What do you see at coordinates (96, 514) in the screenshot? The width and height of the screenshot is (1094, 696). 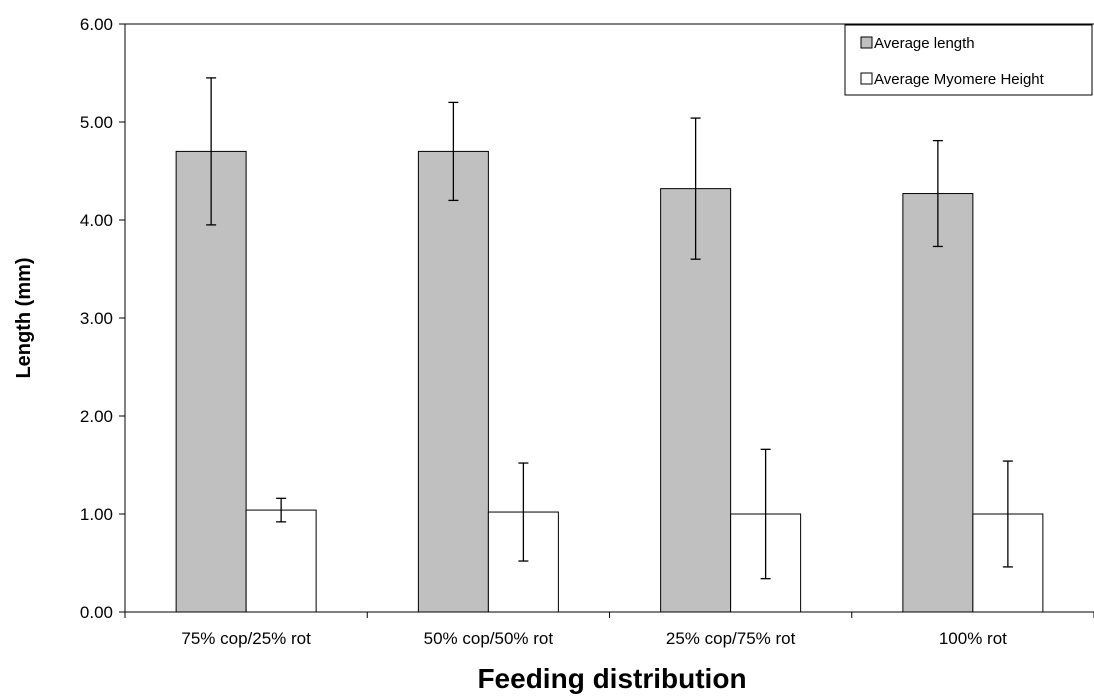 I see `y-tick-label: 1.00` at bounding box center [96, 514].